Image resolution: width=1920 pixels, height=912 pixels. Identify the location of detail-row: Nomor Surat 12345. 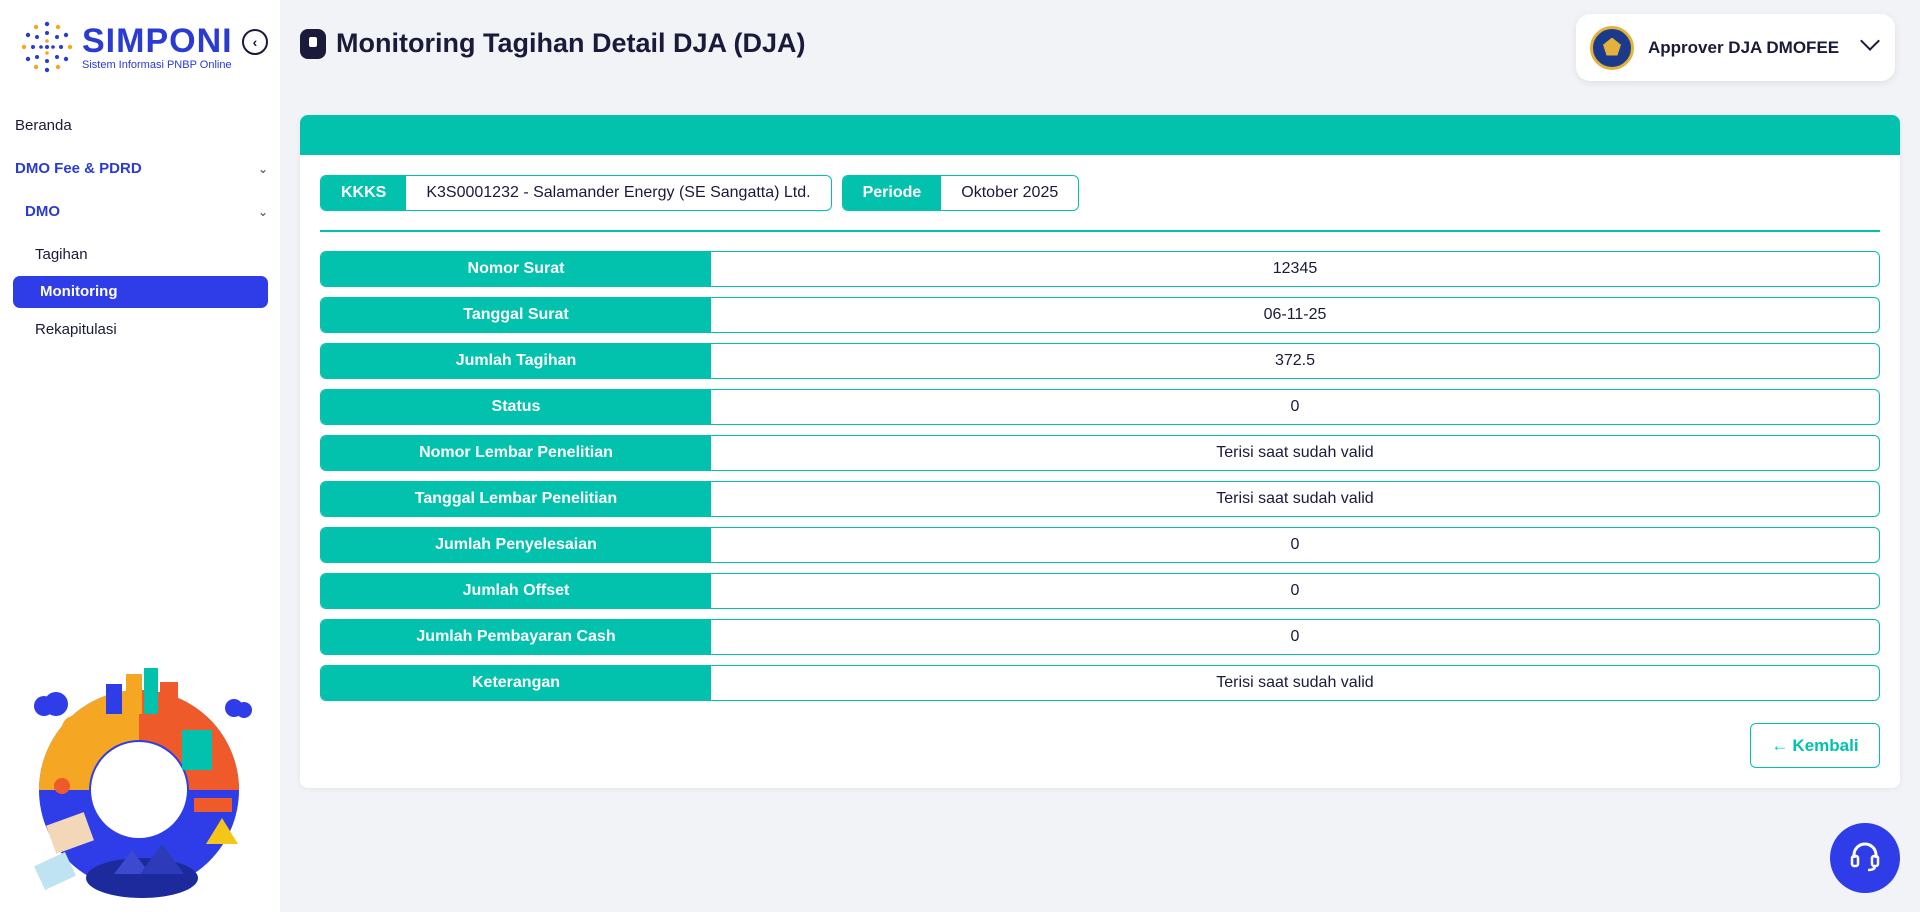
(1100, 269).